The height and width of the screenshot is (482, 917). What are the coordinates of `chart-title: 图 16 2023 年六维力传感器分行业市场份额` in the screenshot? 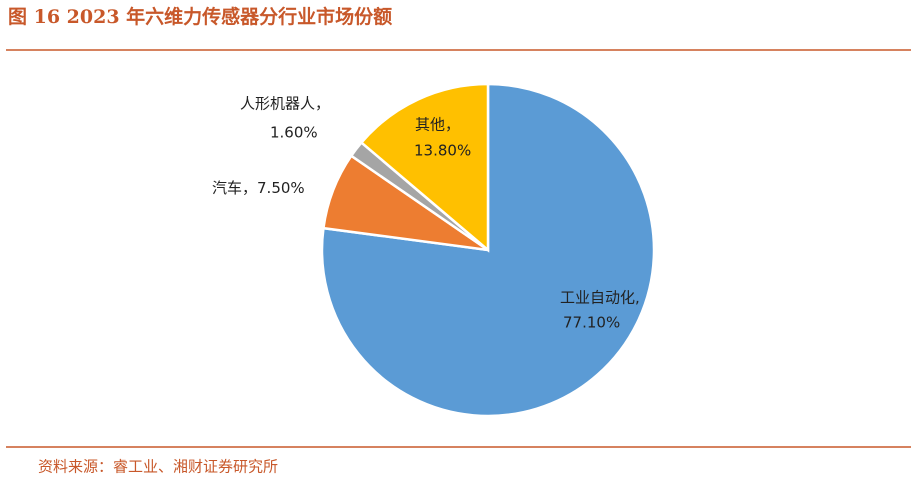 It's located at (200, 16).